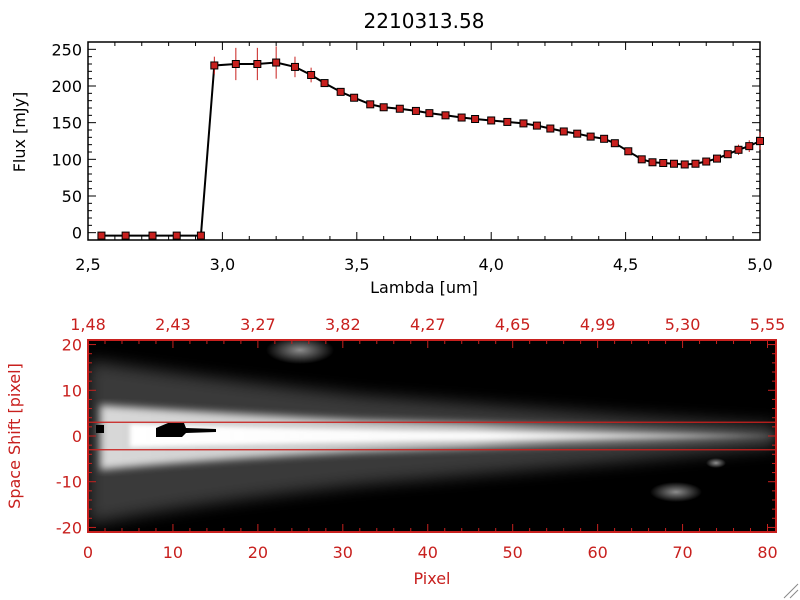  Describe the element at coordinates (424, 287) in the screenshot. I see `top-x-axis-label: Lambda [um]` at that location.